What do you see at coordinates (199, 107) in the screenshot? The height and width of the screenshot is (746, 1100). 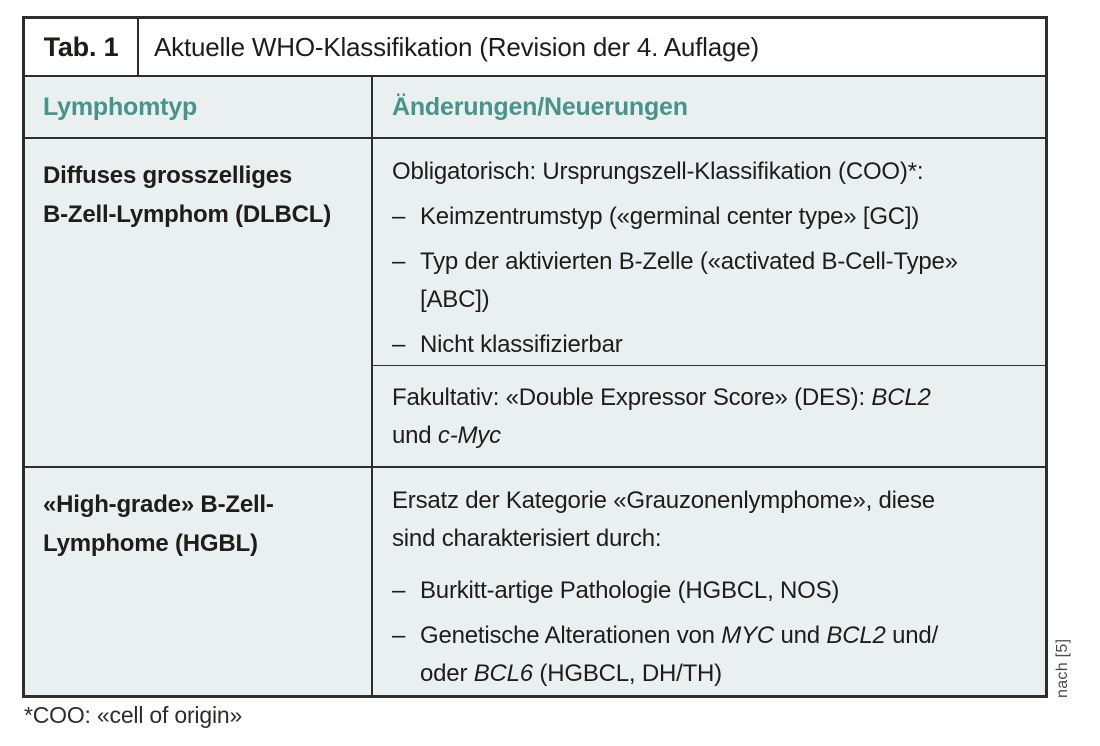 I see `column-header-lymphomtyp: Lymphomtyp` at bounding box center [199, 107].